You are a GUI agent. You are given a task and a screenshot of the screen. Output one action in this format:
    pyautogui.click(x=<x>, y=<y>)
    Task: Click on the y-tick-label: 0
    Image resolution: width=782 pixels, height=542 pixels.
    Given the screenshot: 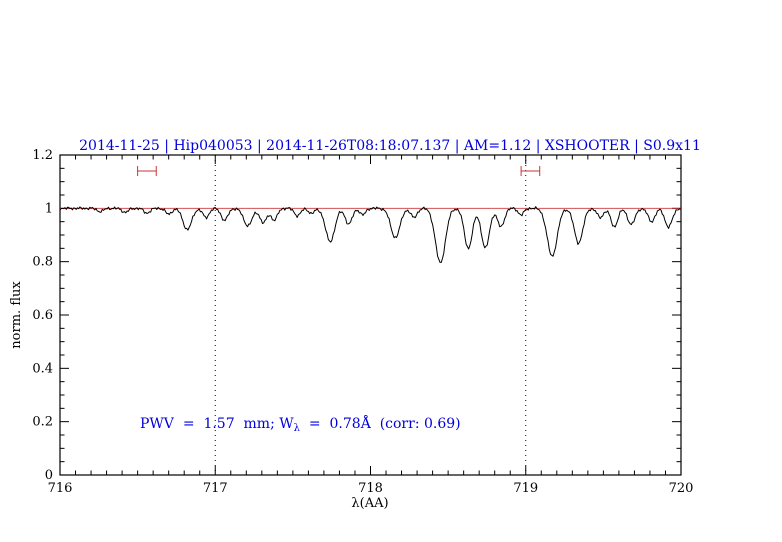 What is the action you would take?
    pyautogui.click(x=49, y=475)
    